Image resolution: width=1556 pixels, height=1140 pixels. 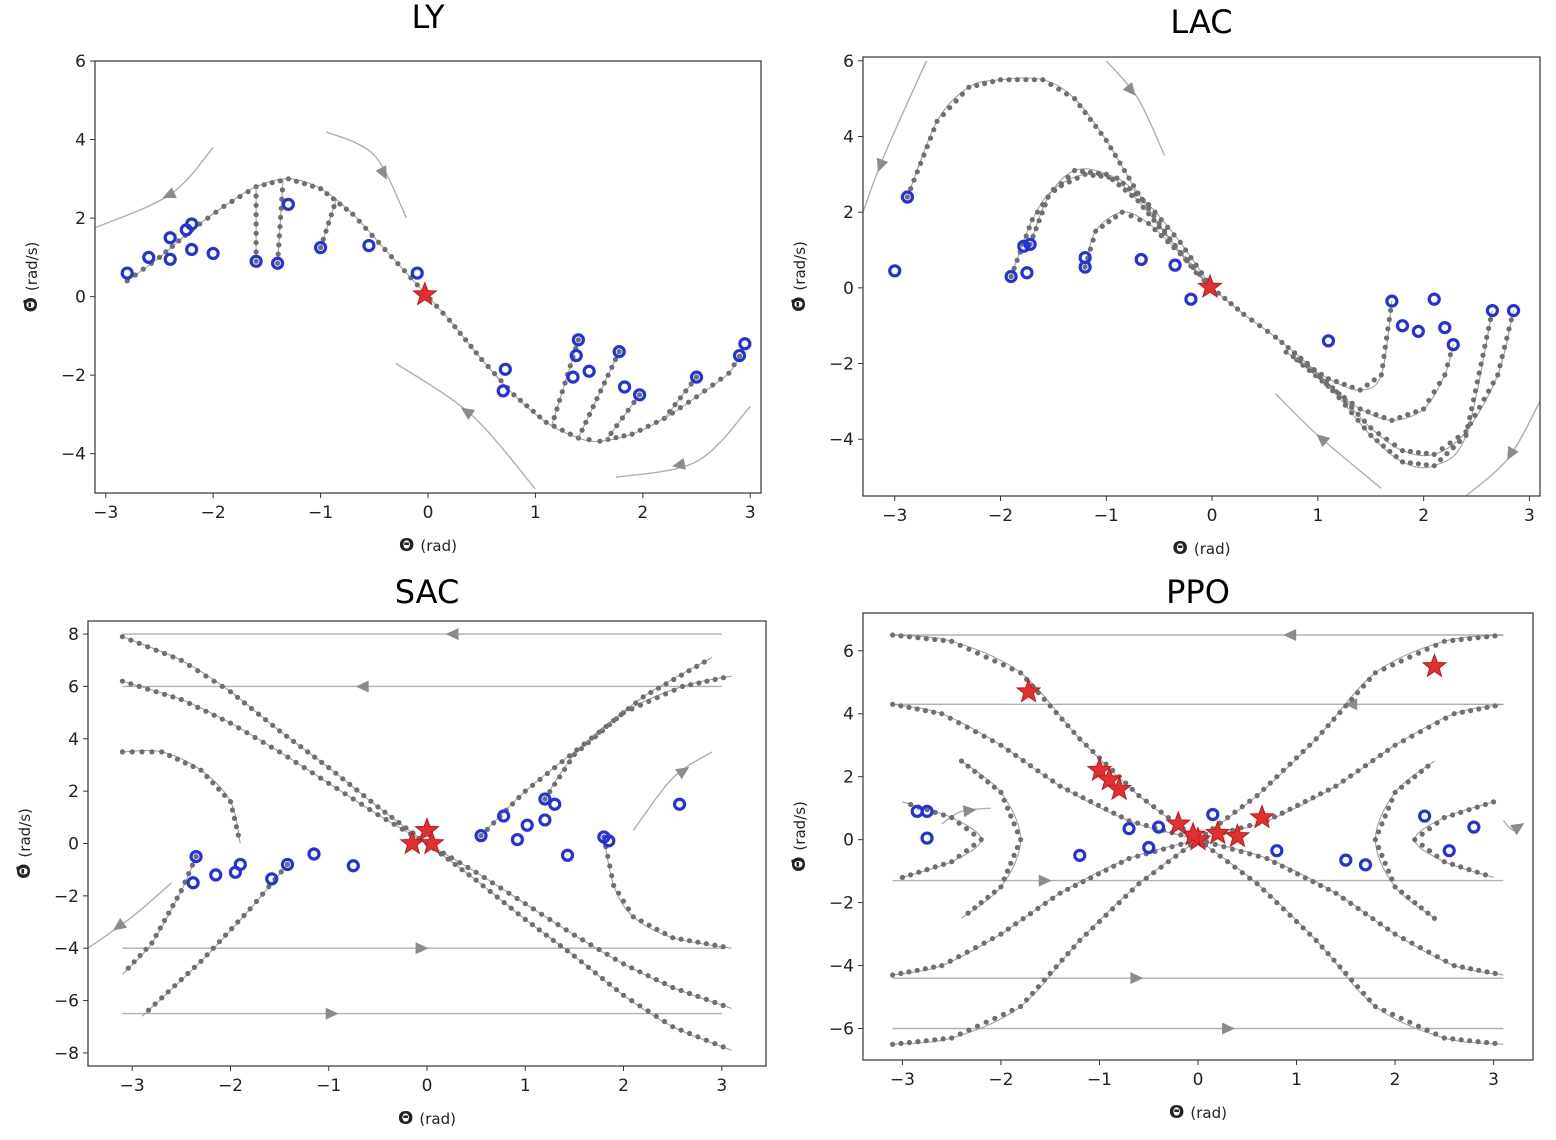 What do you see at coordinates (848, 652) in the screenshot?
I see `y-tick-label: 6` at bounding box center [848, 652].